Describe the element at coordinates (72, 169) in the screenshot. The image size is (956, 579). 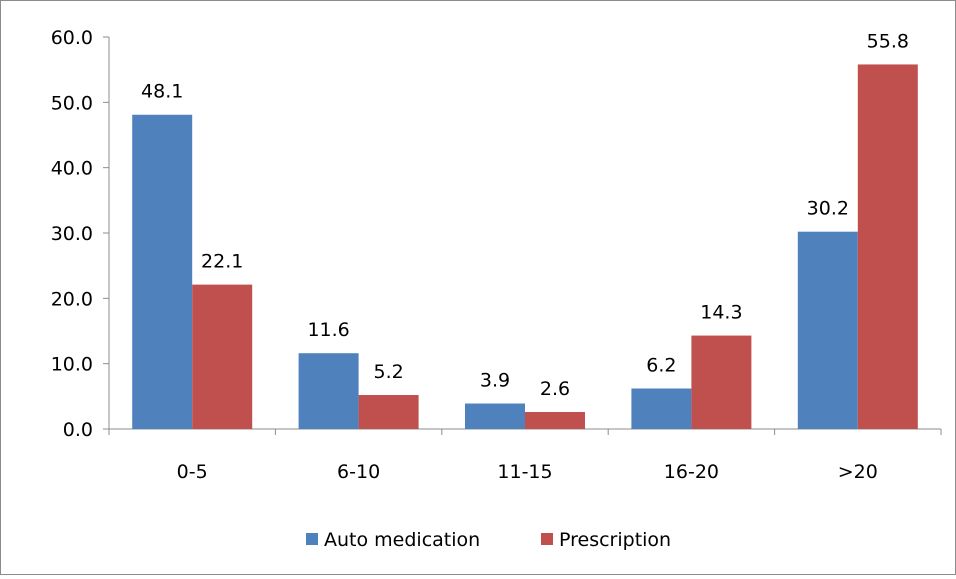
I see `y-tick-label: 40.0` at that location.